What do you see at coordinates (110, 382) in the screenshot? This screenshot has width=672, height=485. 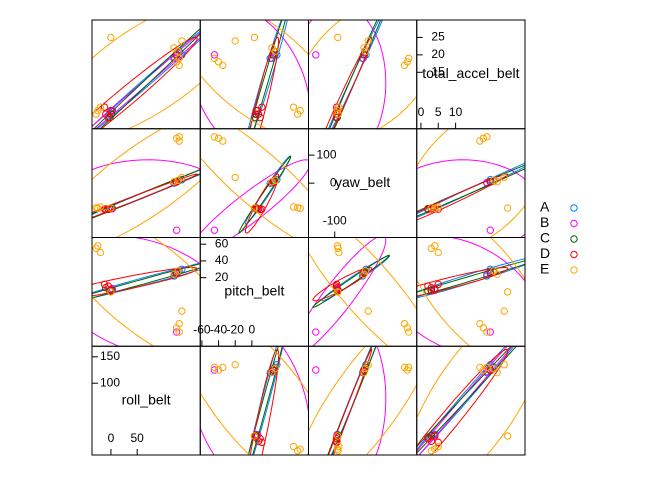 I see `tick-label: 100` at bounding box center [110, 382].